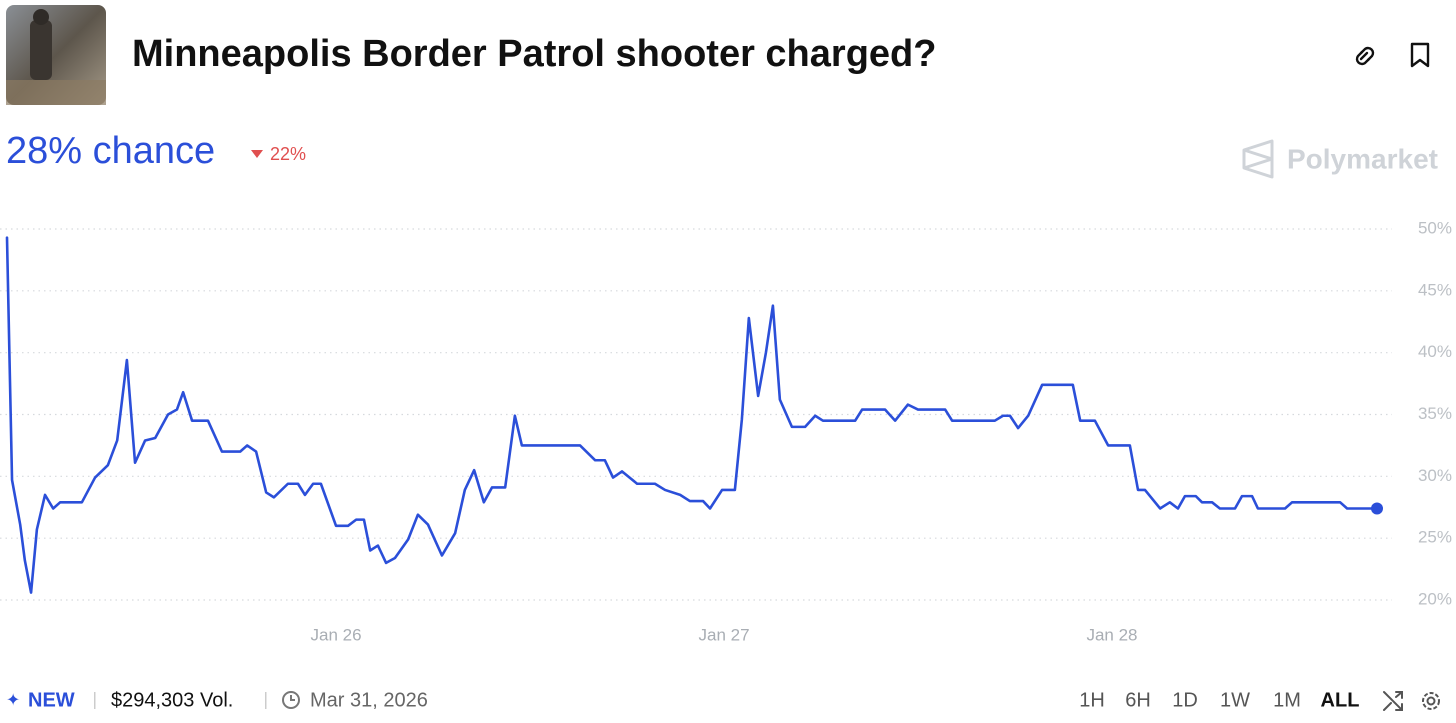 This screenshot has height=723, width=1456. Describe the element at coordinates (1435, 413) in the screenshot. I see `y-tick-label: 35%` at that location.